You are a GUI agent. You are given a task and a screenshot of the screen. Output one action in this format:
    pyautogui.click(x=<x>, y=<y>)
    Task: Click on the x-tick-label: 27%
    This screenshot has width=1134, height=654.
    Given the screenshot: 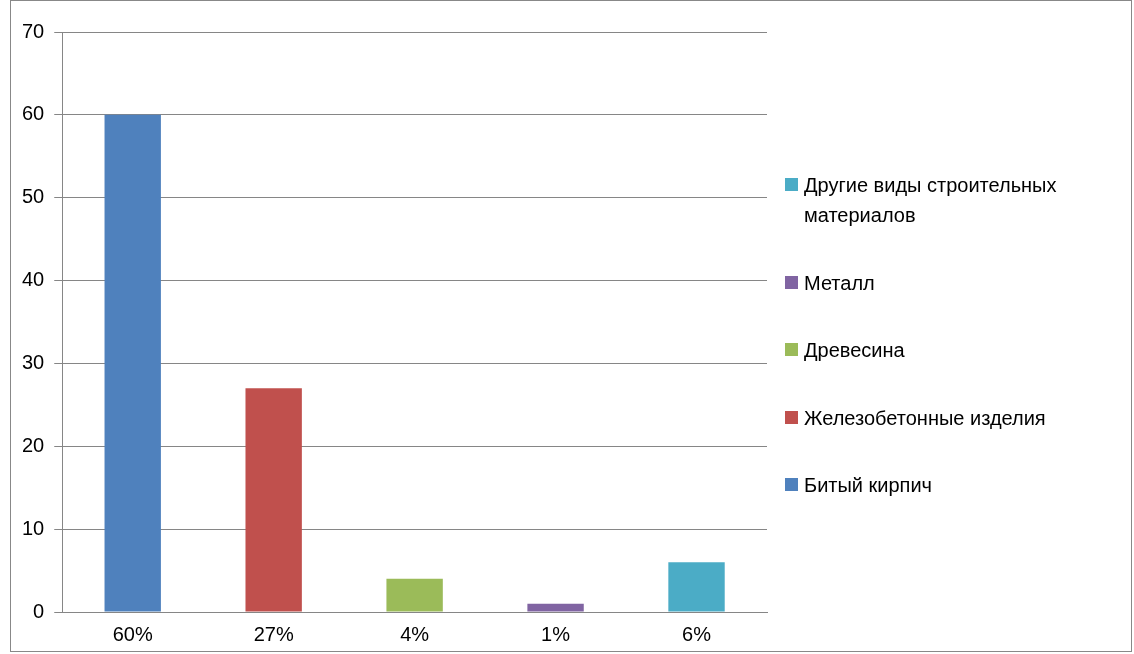 What is the action you would take?
    pyautogui.click(x=273, y=633)
    